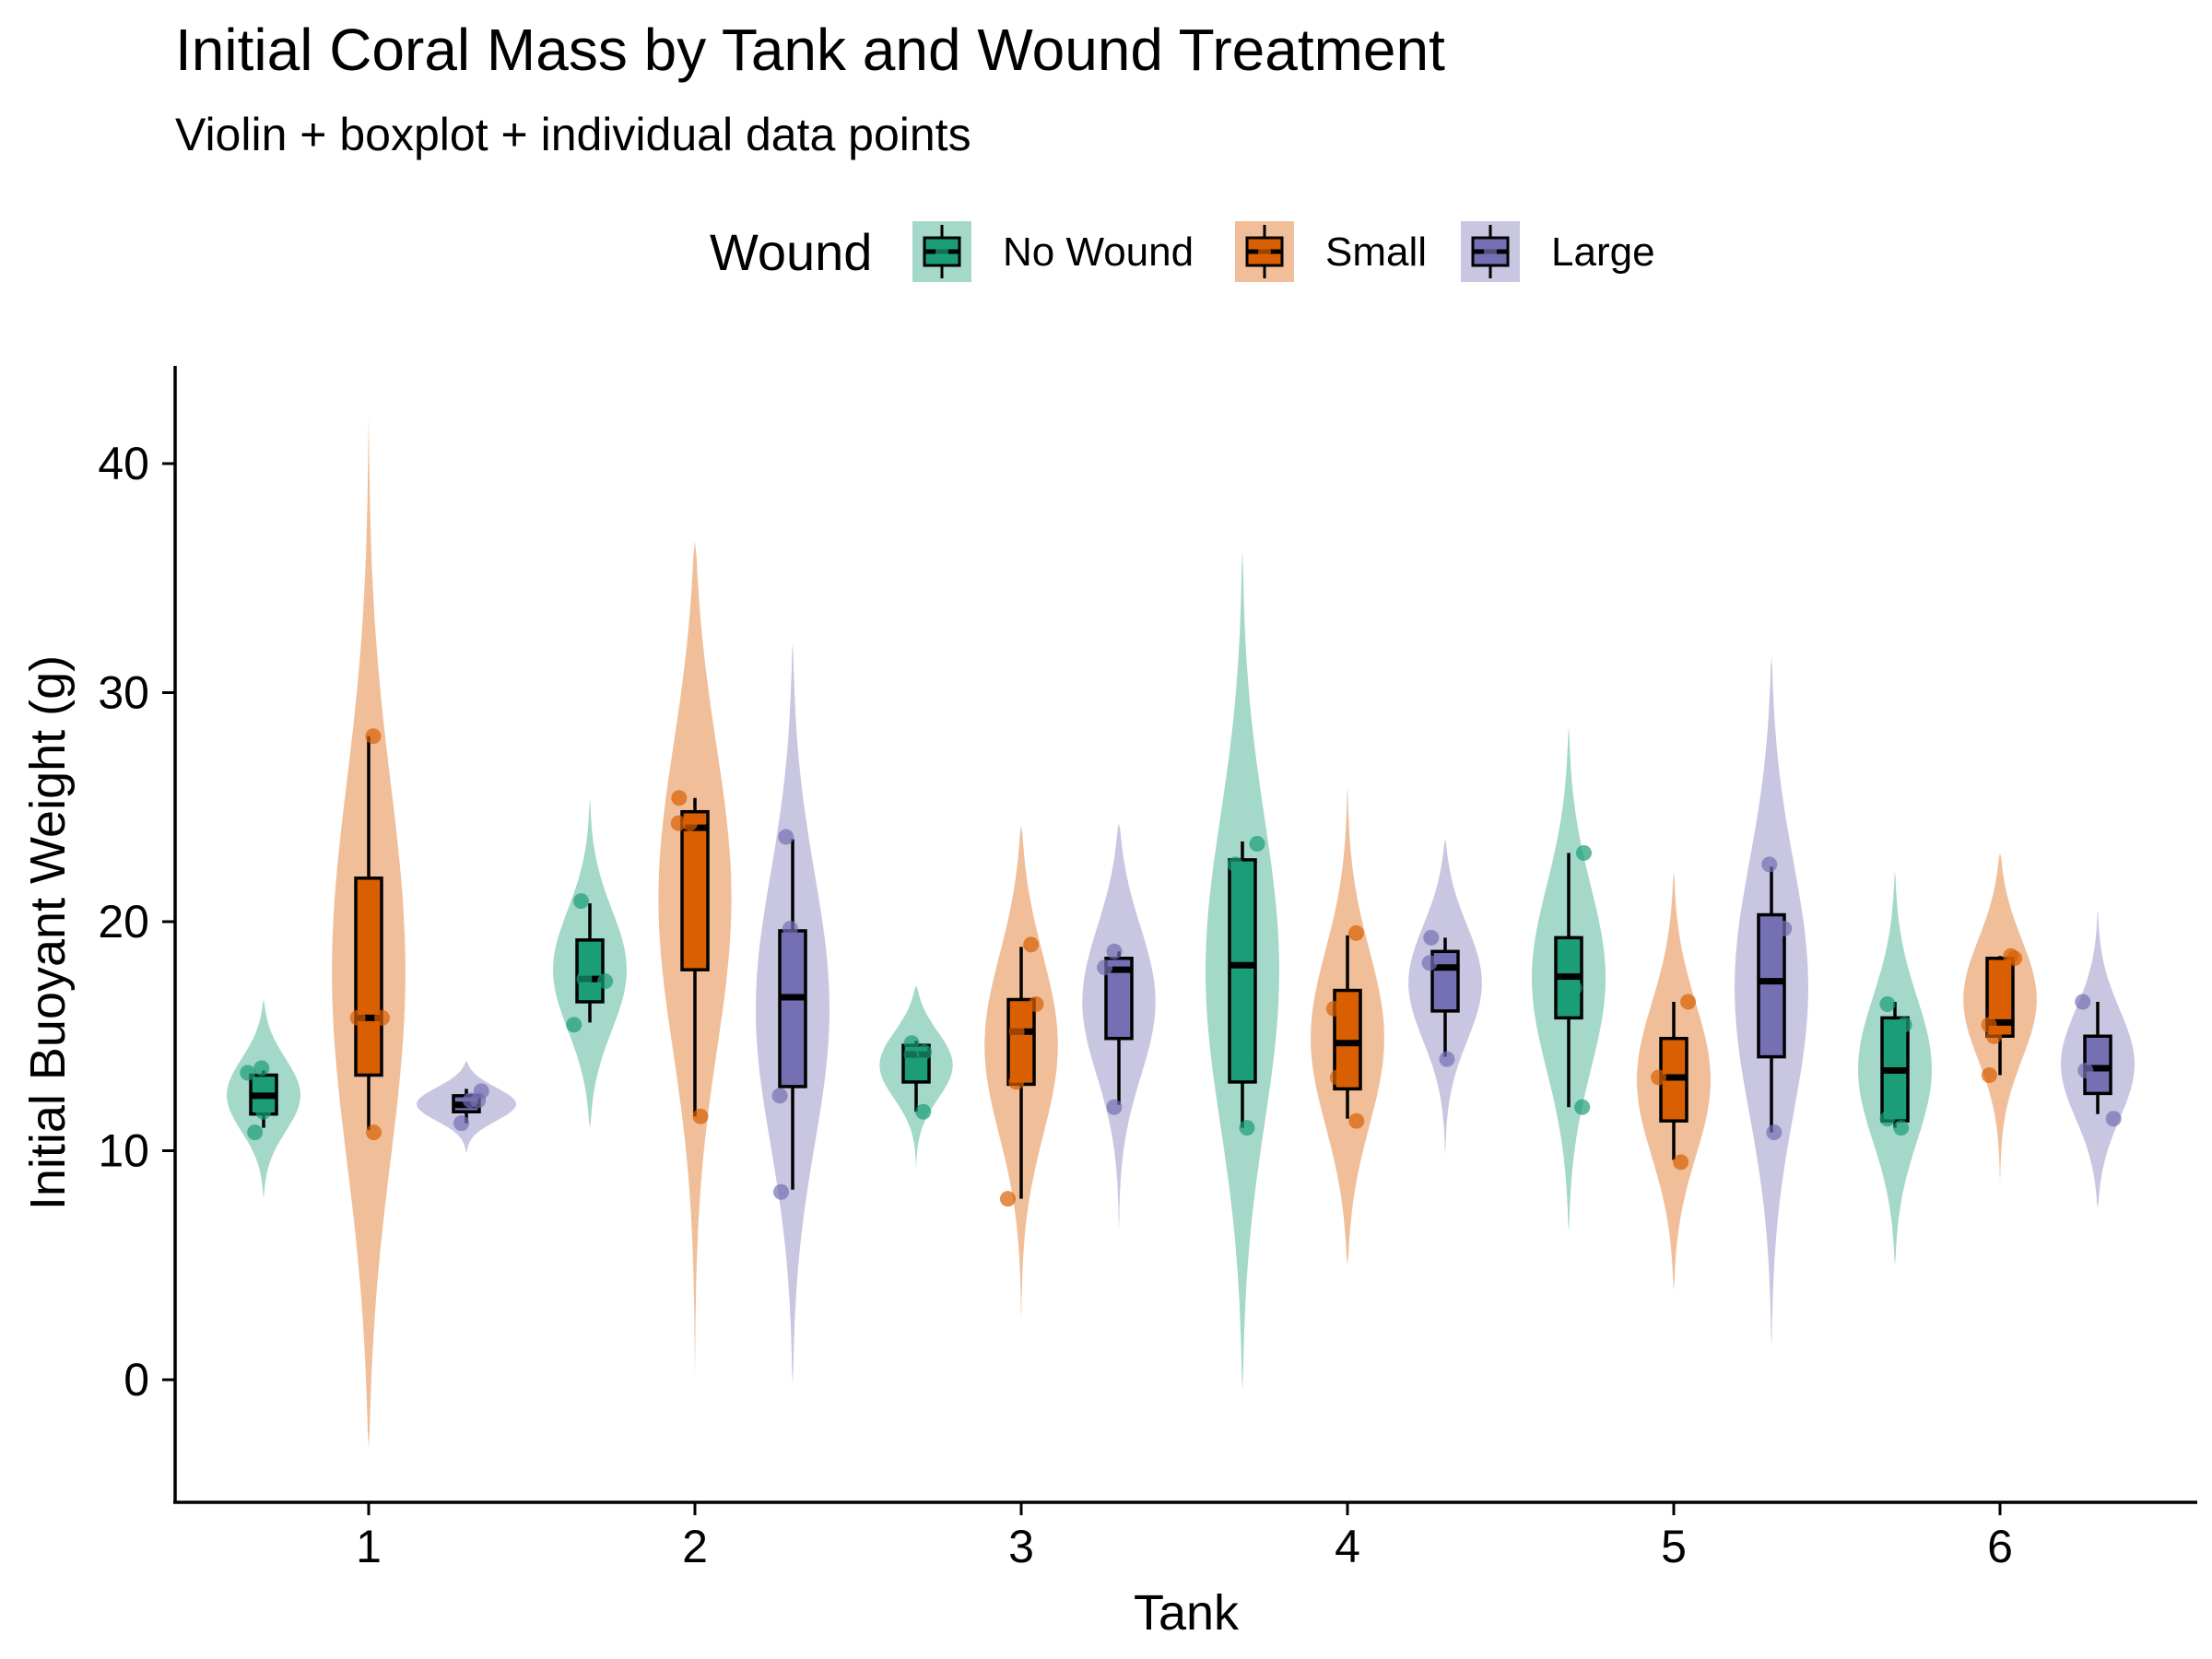 The width and height of the screenshot is (2212, 1659). I want to click on legend-key-small, so click(1264, 251).